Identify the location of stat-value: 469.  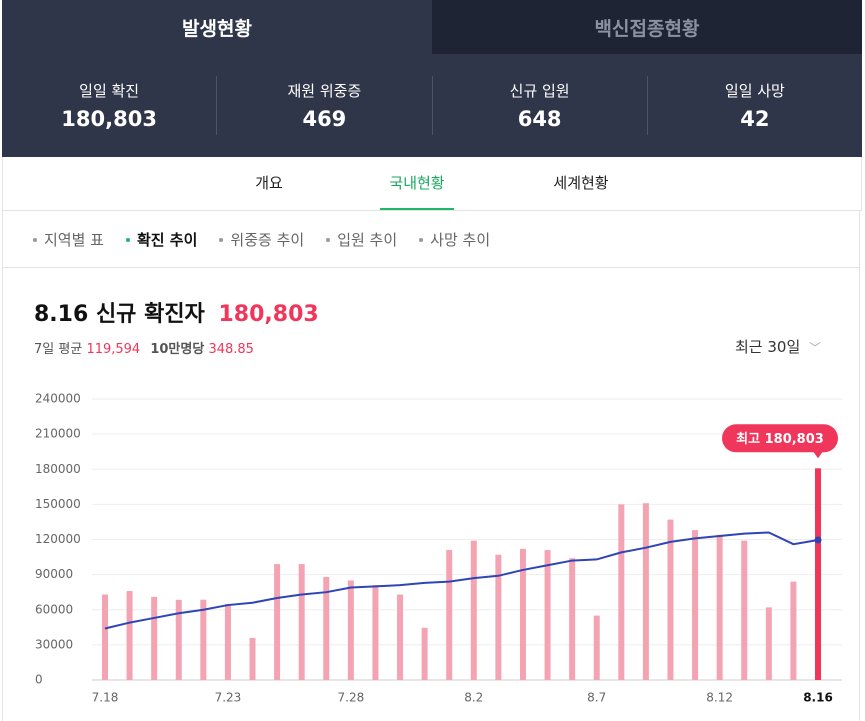
(324, 119).